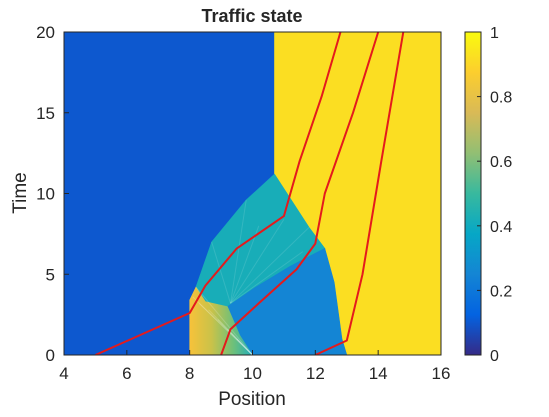  I want to click on x-axis: 4 6 8 10 12 14 16, so click(254, 366).